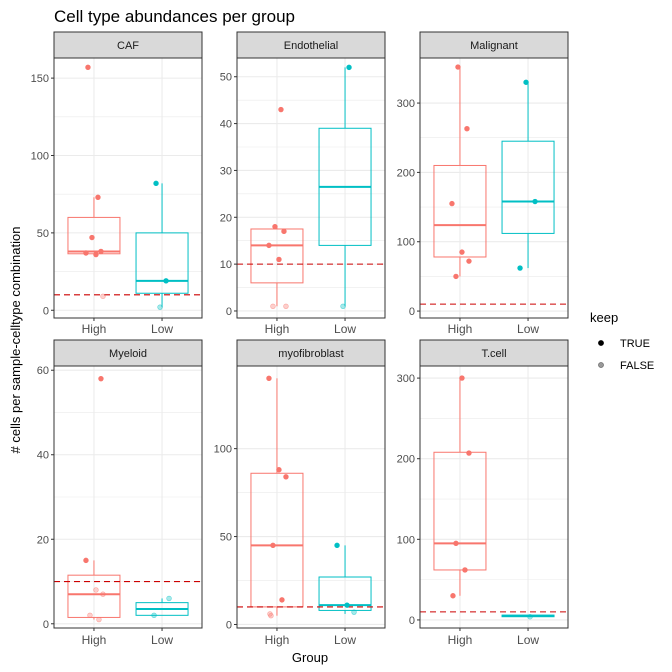  Describe the element at coordinates (40, 79) in the screenshot. I see `y-tick-label: 150` at that location.